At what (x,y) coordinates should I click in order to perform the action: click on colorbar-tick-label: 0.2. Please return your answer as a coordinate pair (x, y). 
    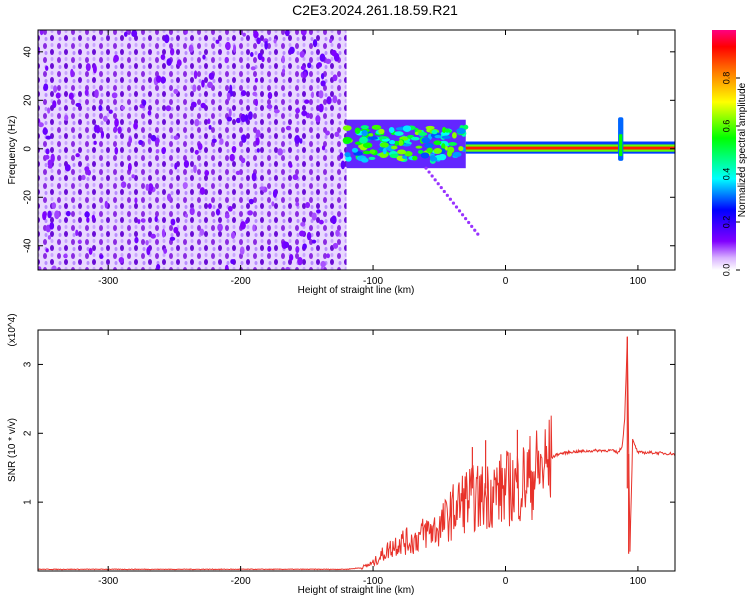
    Looking at the image, I should click on (726, 222).